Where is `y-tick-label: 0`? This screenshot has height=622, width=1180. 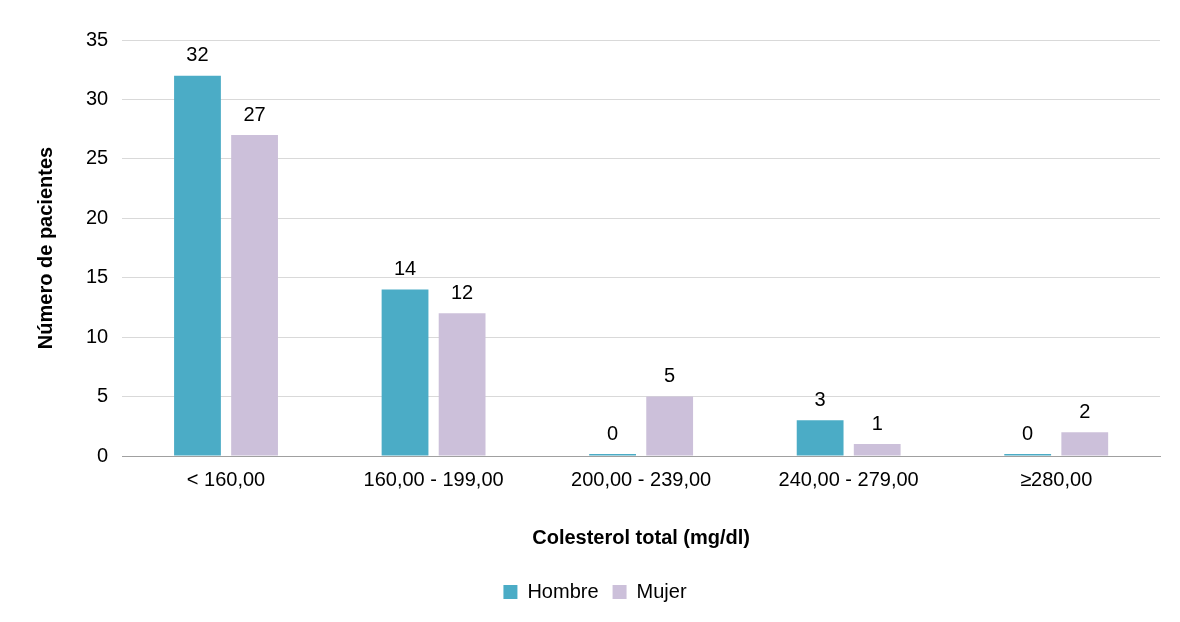
y-tick-label: 0 is located at coordinates (103, 454).